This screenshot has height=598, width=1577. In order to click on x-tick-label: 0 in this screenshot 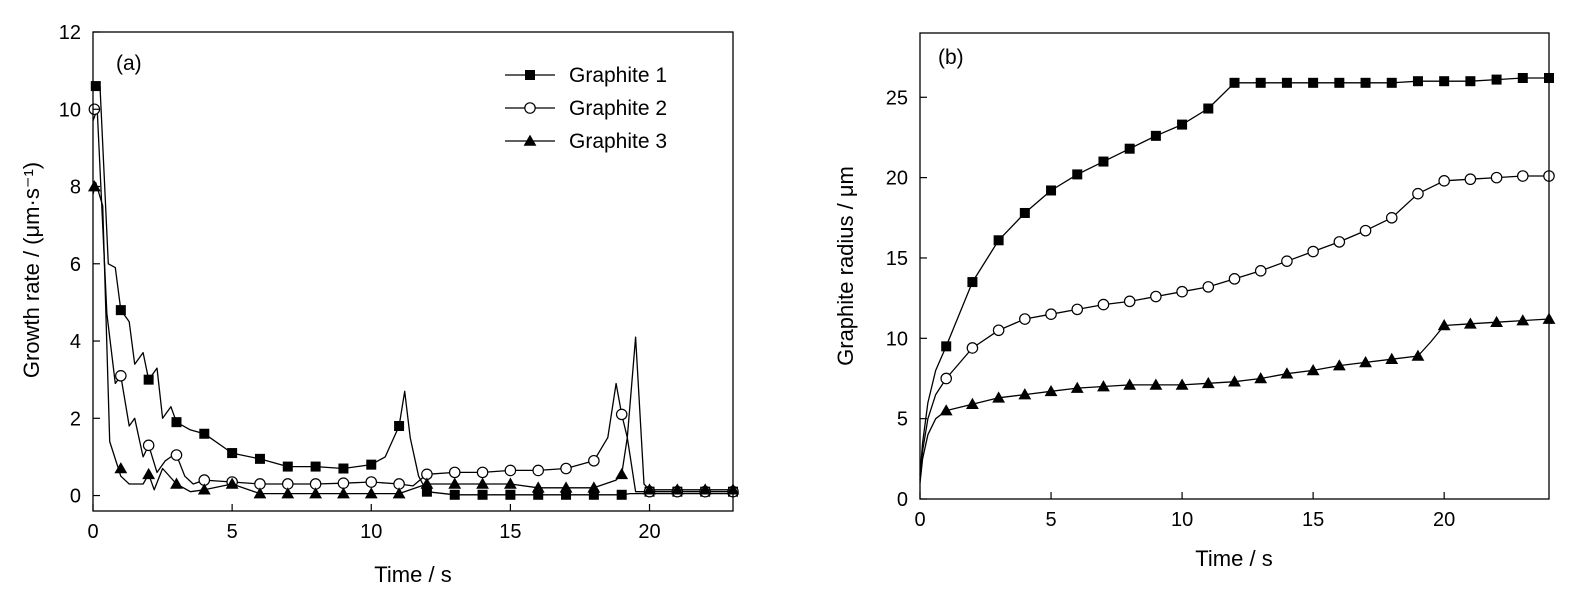, I will do `click(92, 532)`.